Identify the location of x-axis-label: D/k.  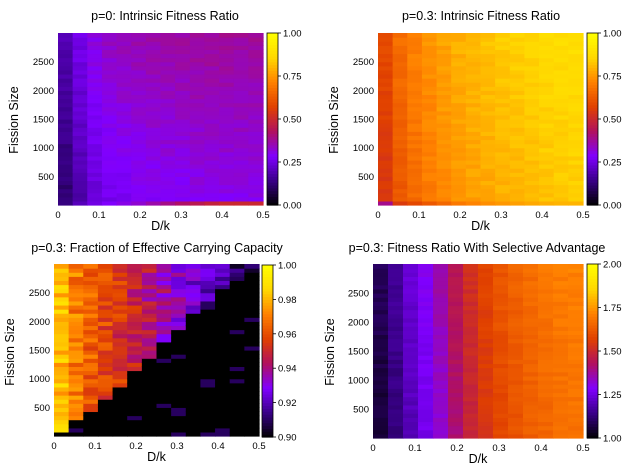
(157, 457).